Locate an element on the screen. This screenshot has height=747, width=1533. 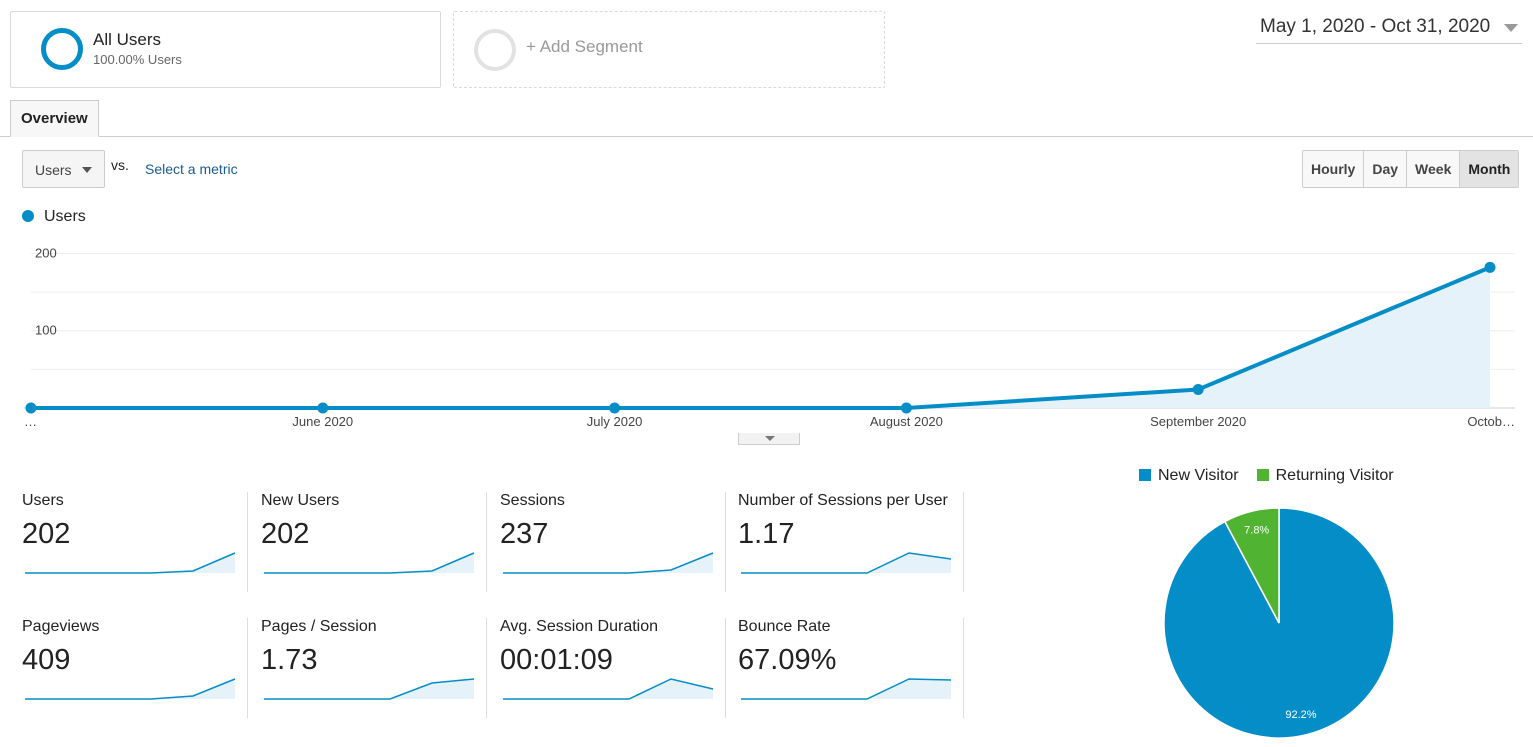
pie-legend: New Visitor Returning Visitor is located at coordinates (1266, 476).